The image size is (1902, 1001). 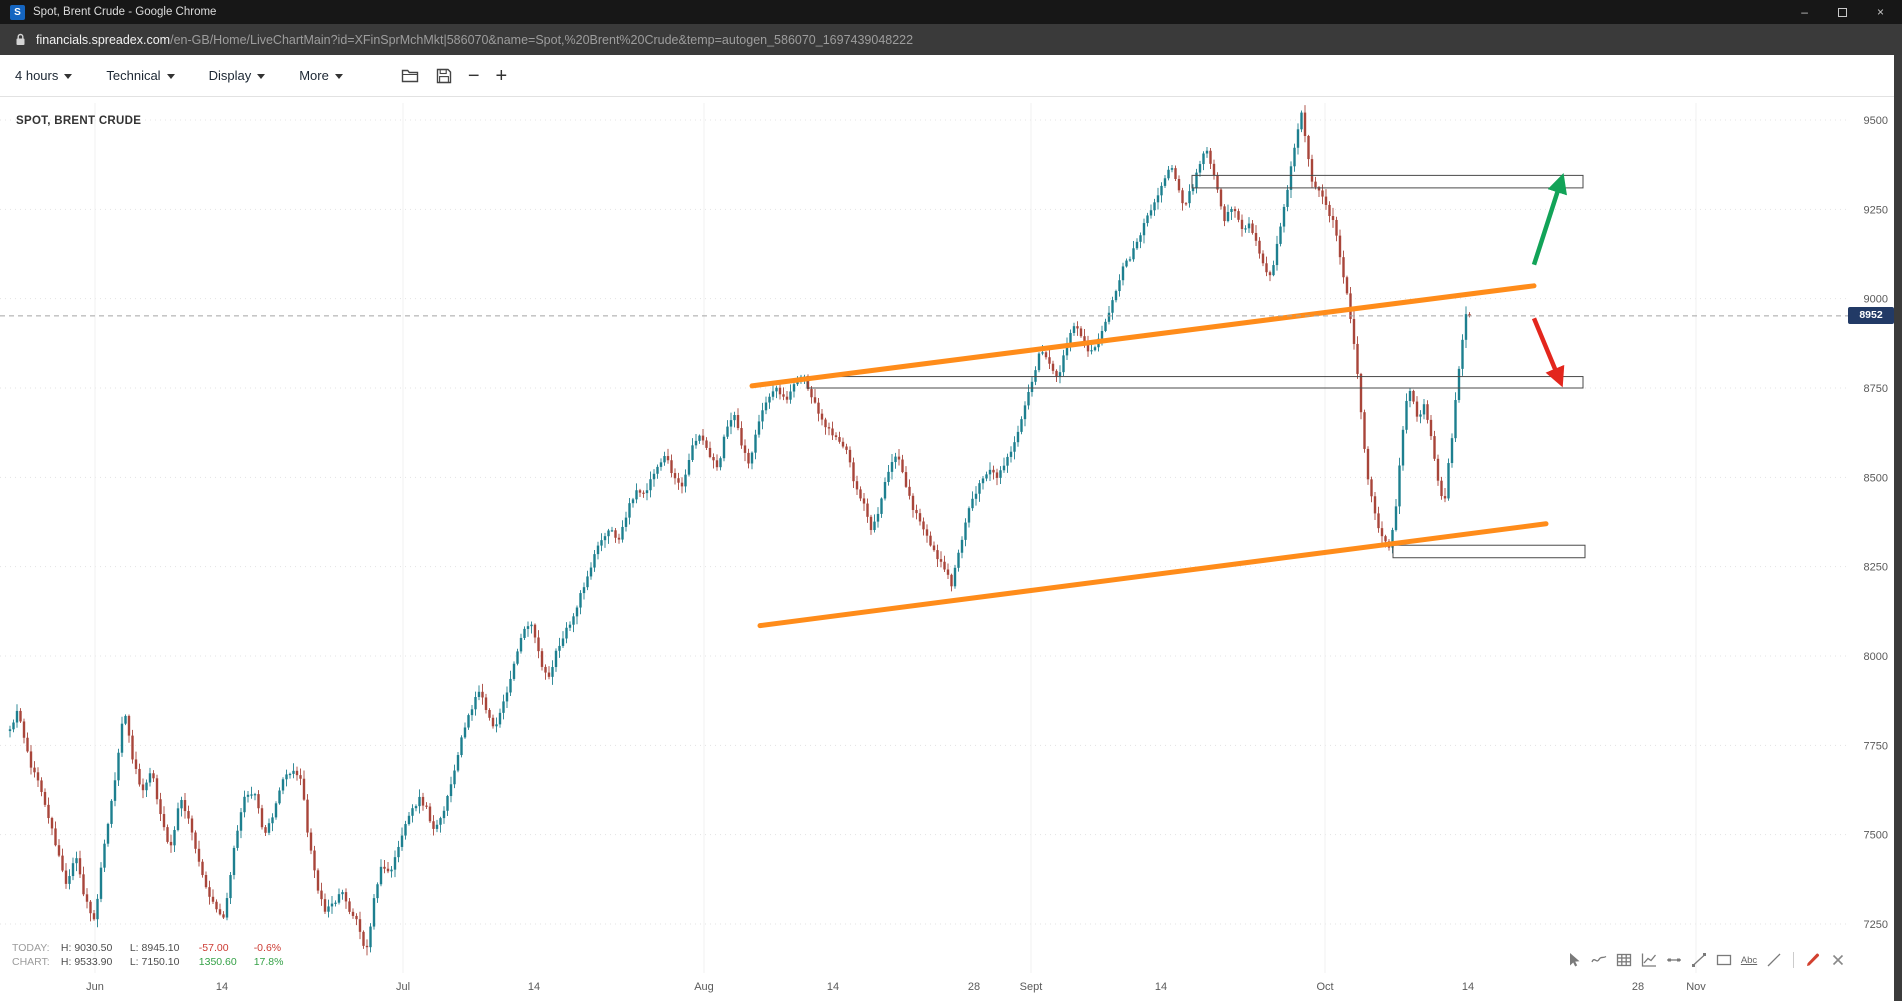 I want to click on lock-icon, so click(x=20, y=39).